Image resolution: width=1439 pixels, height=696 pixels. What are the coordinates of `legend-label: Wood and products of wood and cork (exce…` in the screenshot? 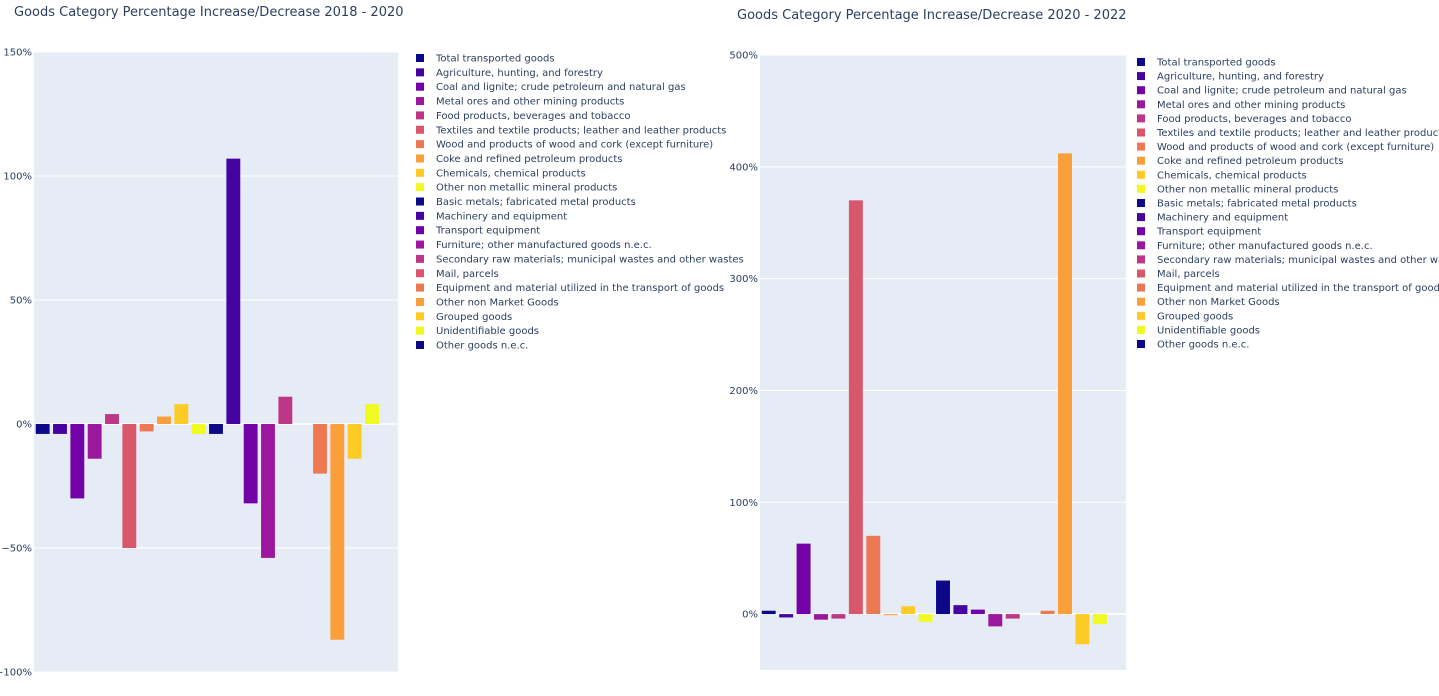 It's located at (574, 145).